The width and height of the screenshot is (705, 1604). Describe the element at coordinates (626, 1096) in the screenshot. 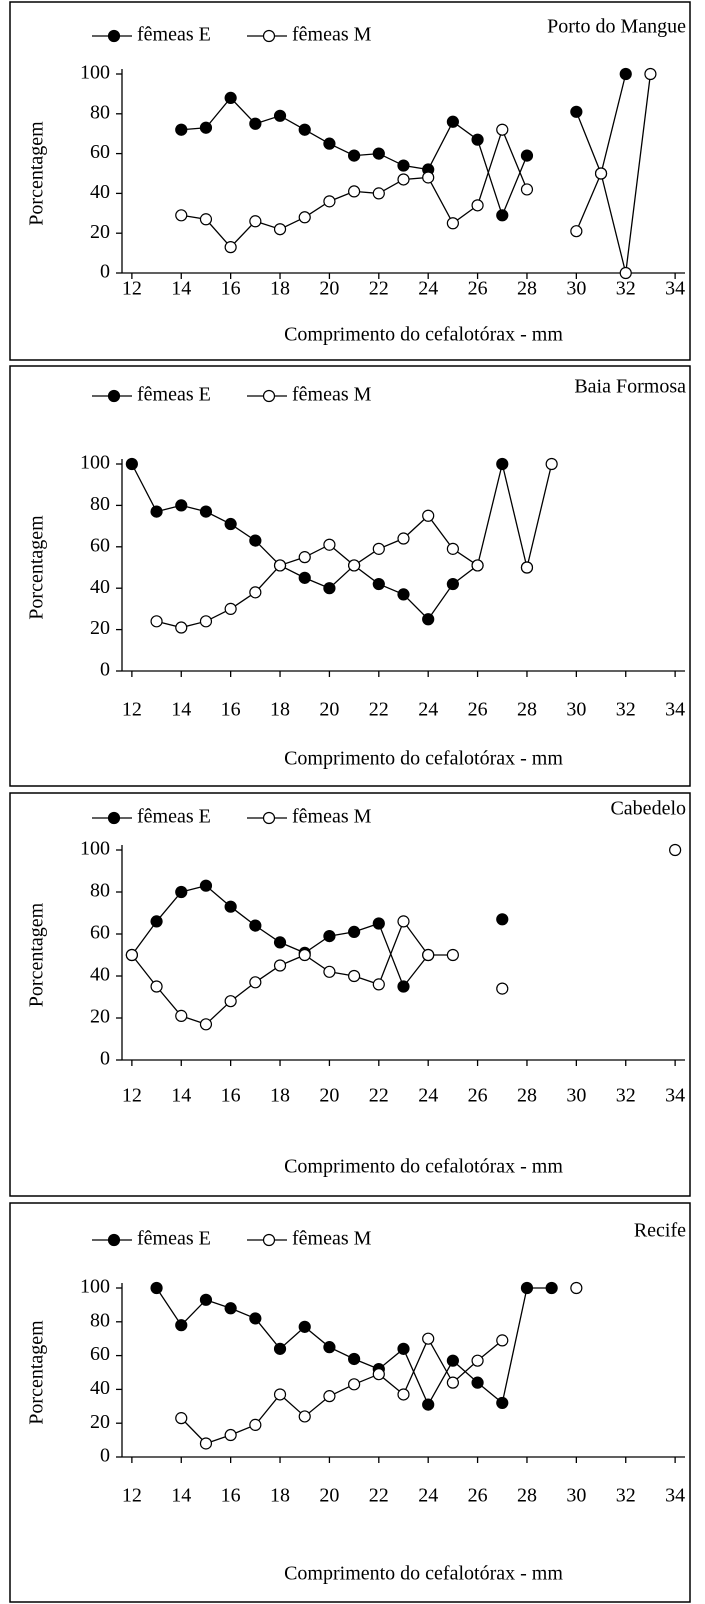

I see `x-tick-label: 32` at that location.